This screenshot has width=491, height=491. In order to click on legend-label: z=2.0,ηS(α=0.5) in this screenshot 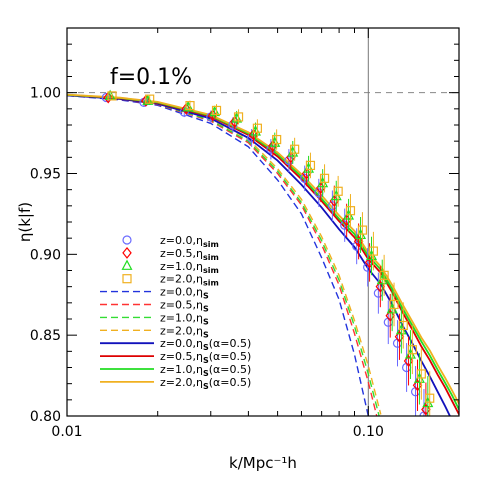, I will do `click(205, 383)`.